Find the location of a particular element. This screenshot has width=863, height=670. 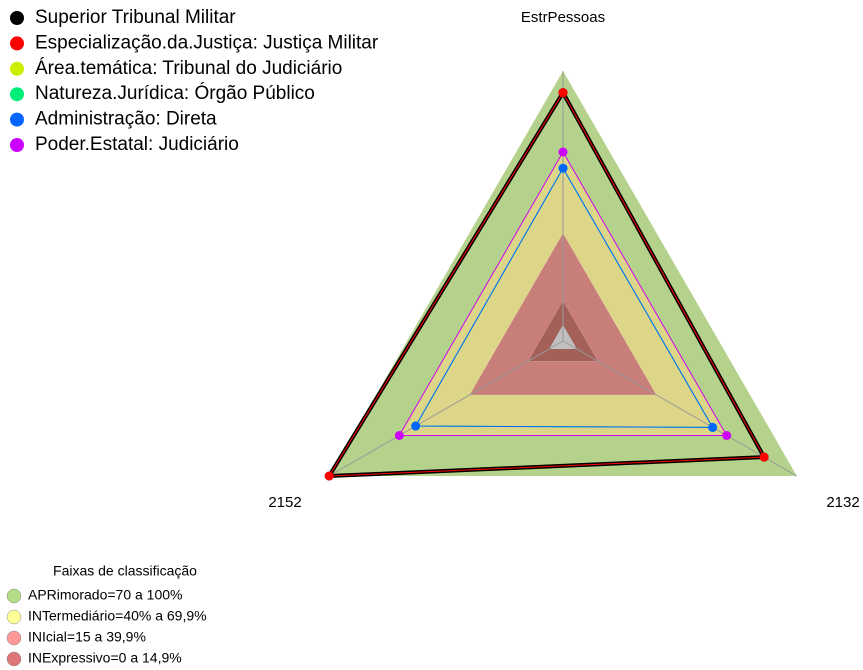

legend-label: Natureza.Jurídica: Órgão Público is located at coordinates (175, 93).